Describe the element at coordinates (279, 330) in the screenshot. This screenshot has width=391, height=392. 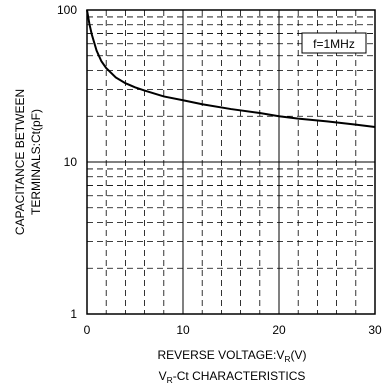
I see `x-tick-label: 20` at that location.